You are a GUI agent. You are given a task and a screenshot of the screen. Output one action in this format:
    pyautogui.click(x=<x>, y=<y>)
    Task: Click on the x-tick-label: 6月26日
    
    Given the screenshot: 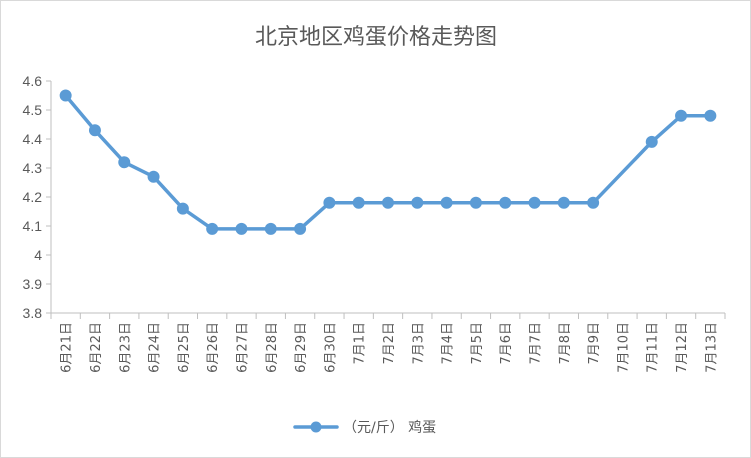 What is the action you would take?
    pyautogui.click(x=213, y=347)
    